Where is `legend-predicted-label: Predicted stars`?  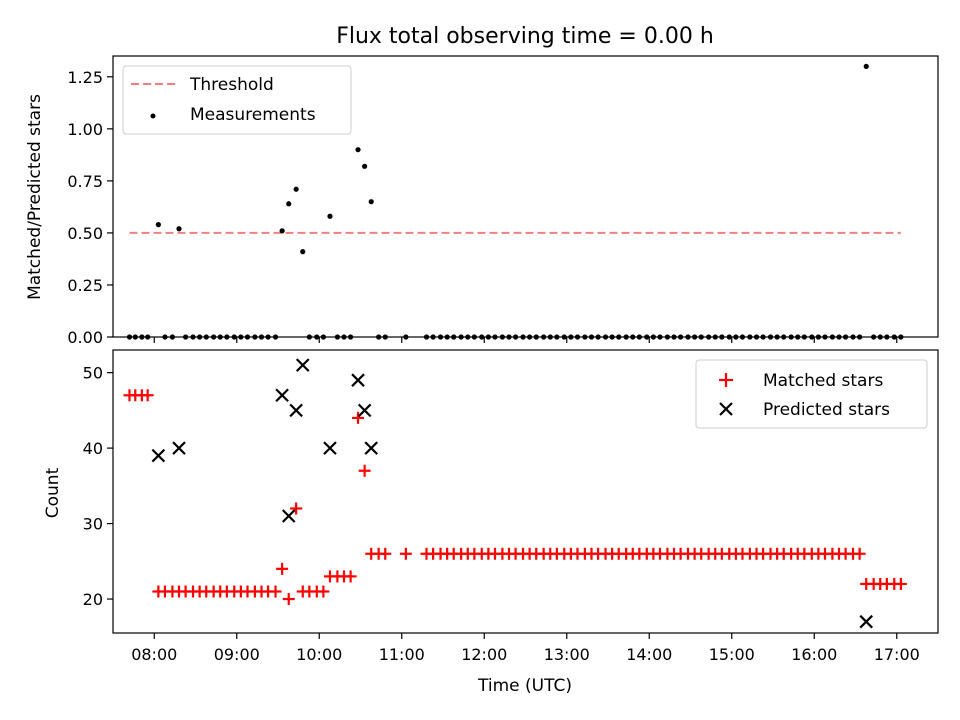 legend-predicted-label: Predicted stars is located at coordinates (826, 410).